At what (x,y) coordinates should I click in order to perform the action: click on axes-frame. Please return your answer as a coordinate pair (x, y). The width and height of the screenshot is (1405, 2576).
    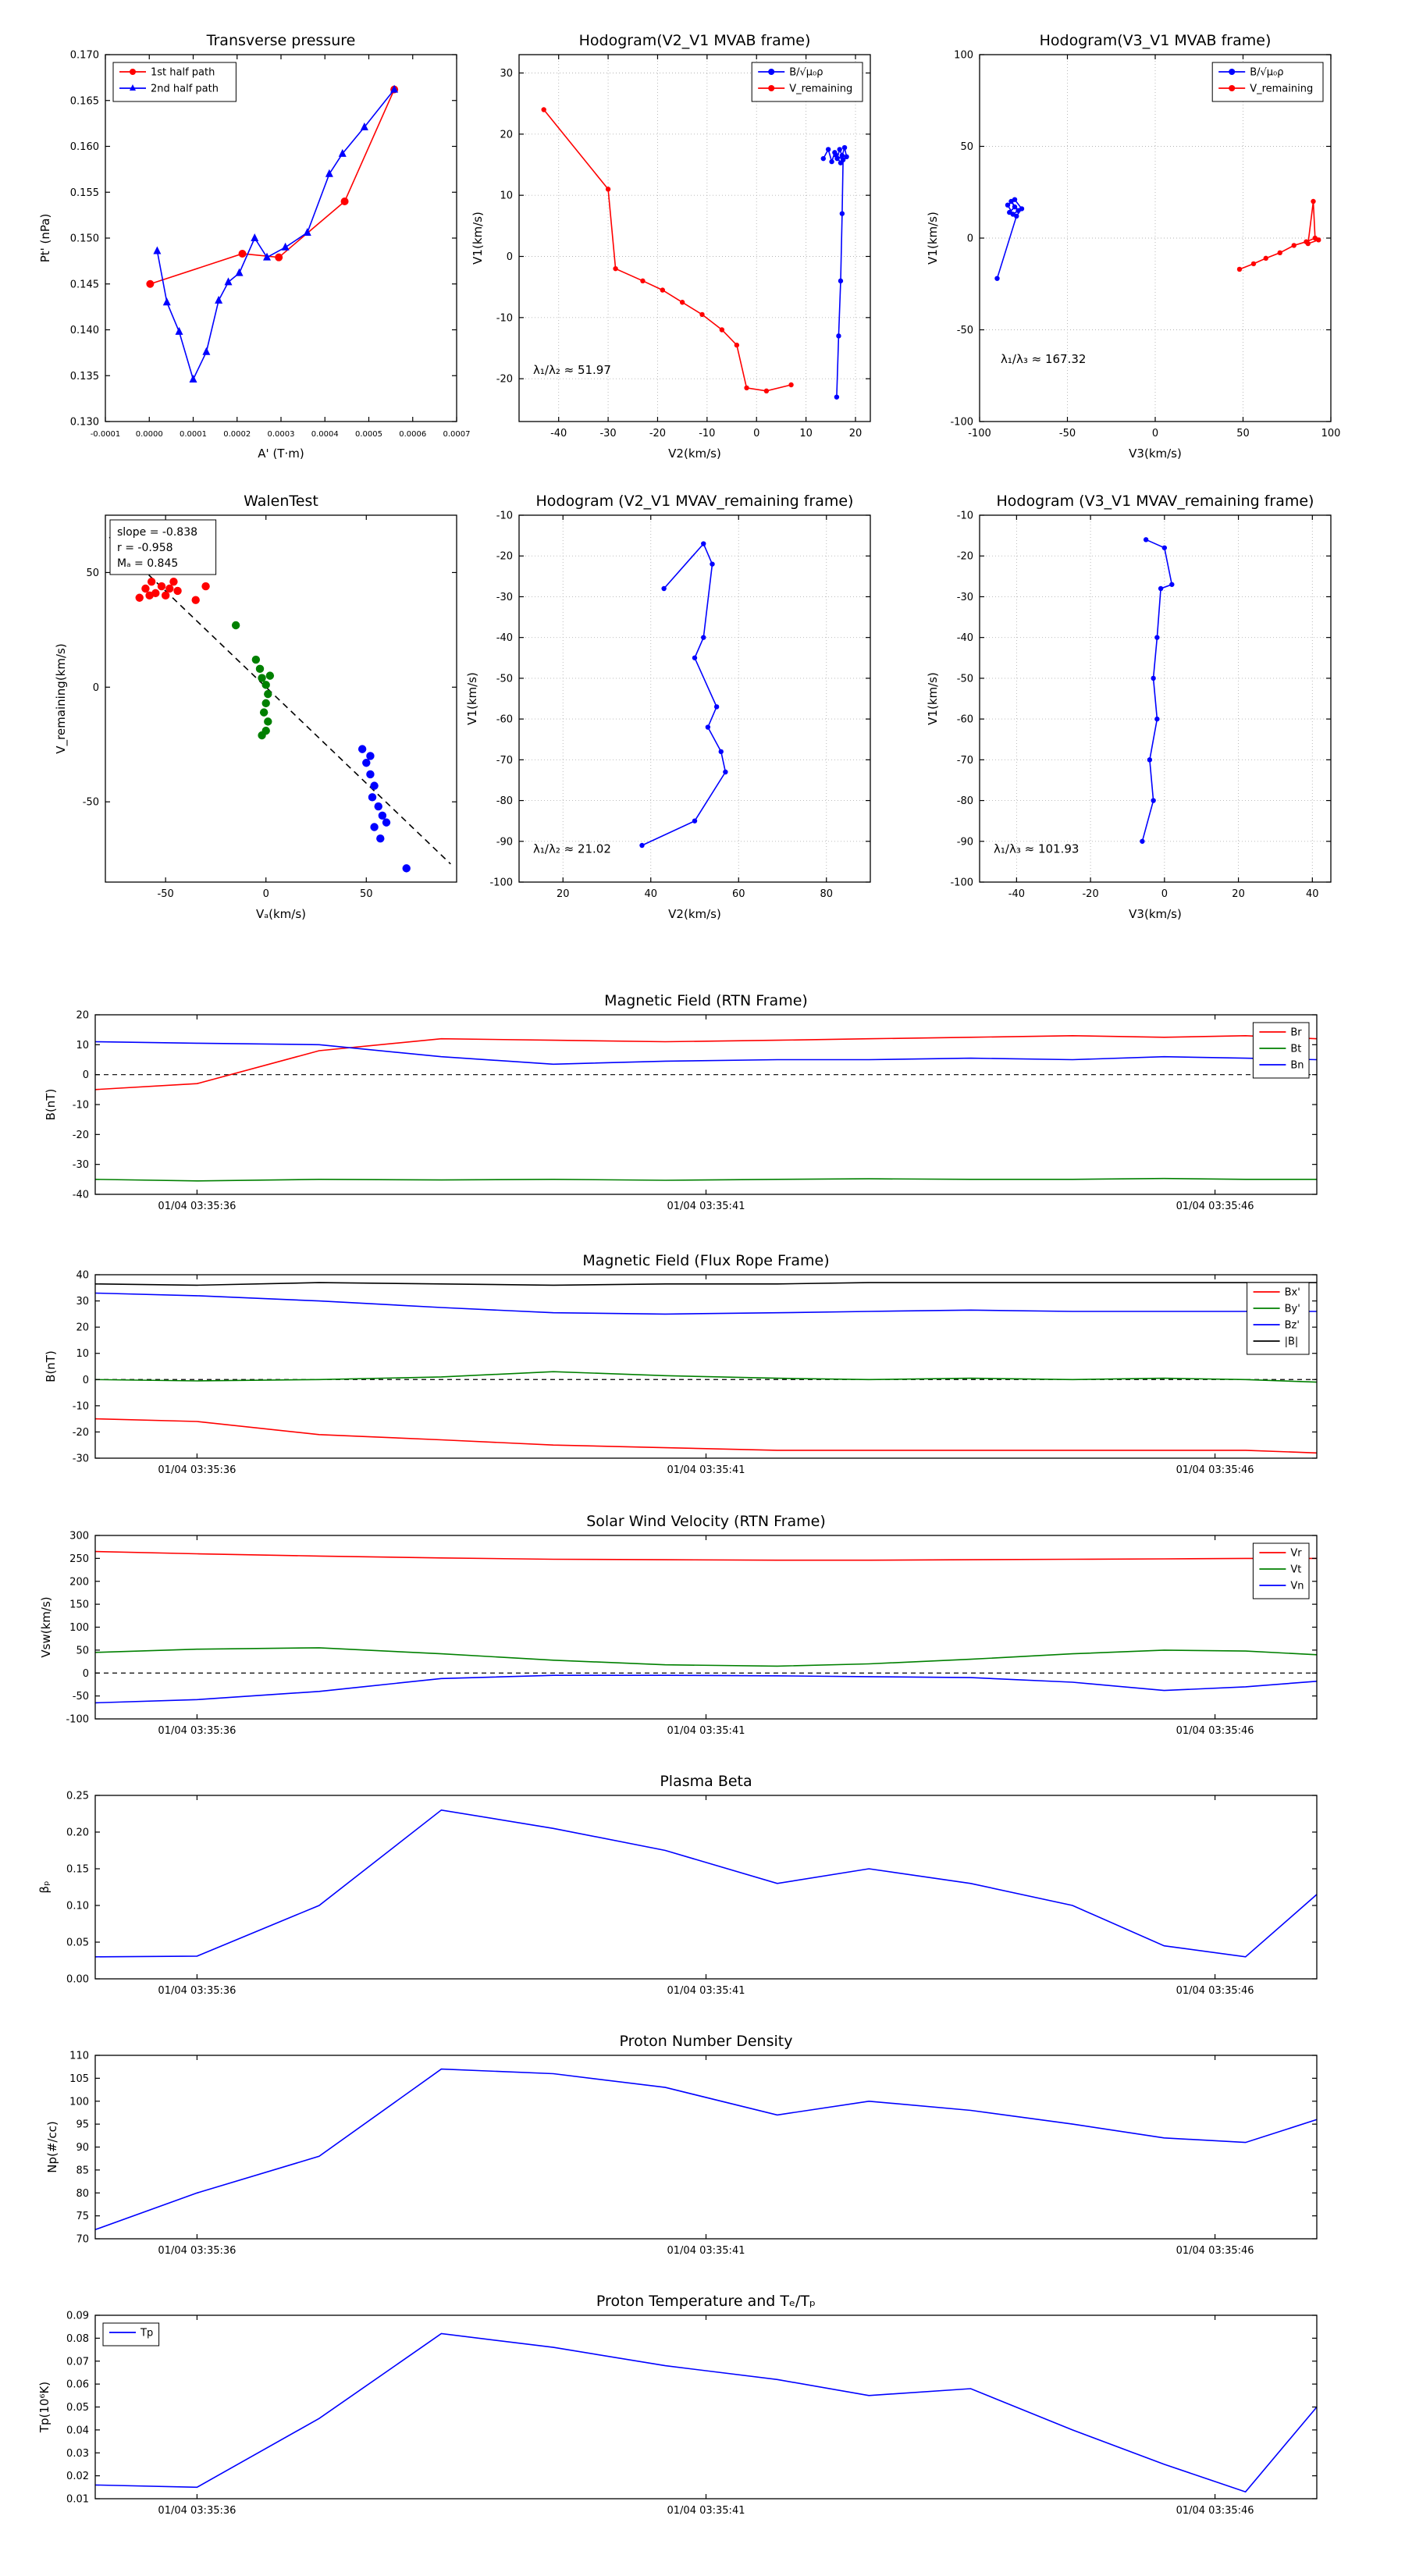
    Looking at the image, I should click on (694, 238).